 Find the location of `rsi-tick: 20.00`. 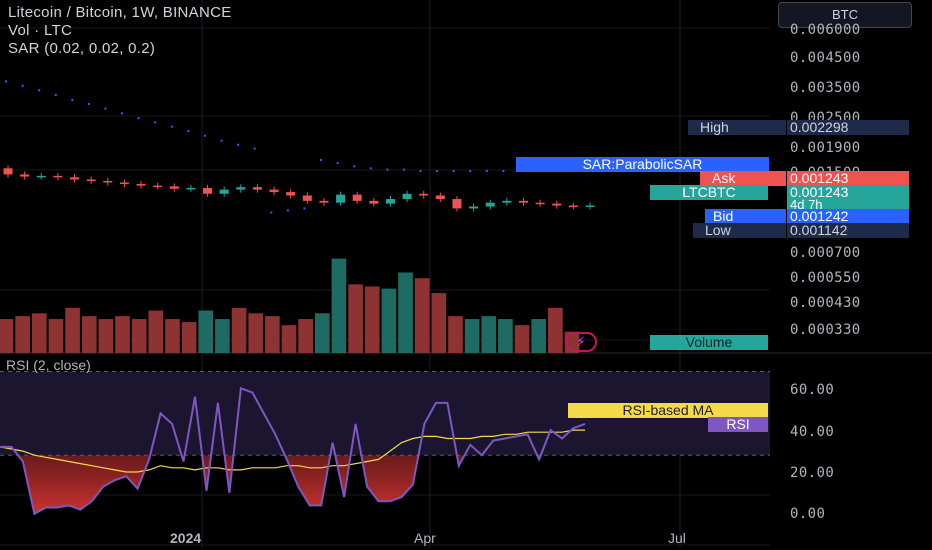

rsi-tick: 20.00 is located at coordinates (812, 473).